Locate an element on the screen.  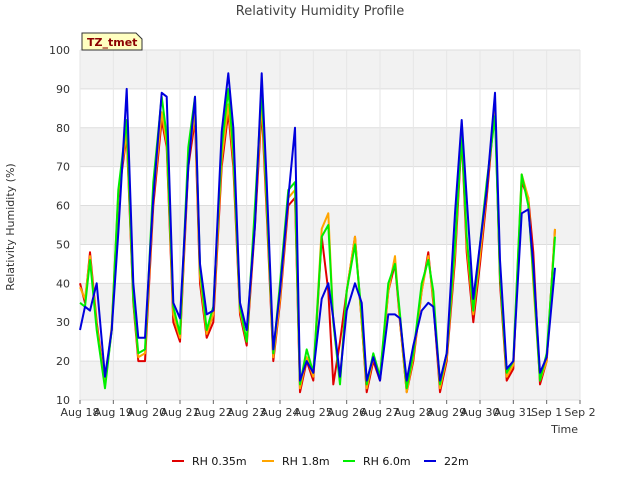
y-tick-label: 70 is located at coordinates (63, 167).